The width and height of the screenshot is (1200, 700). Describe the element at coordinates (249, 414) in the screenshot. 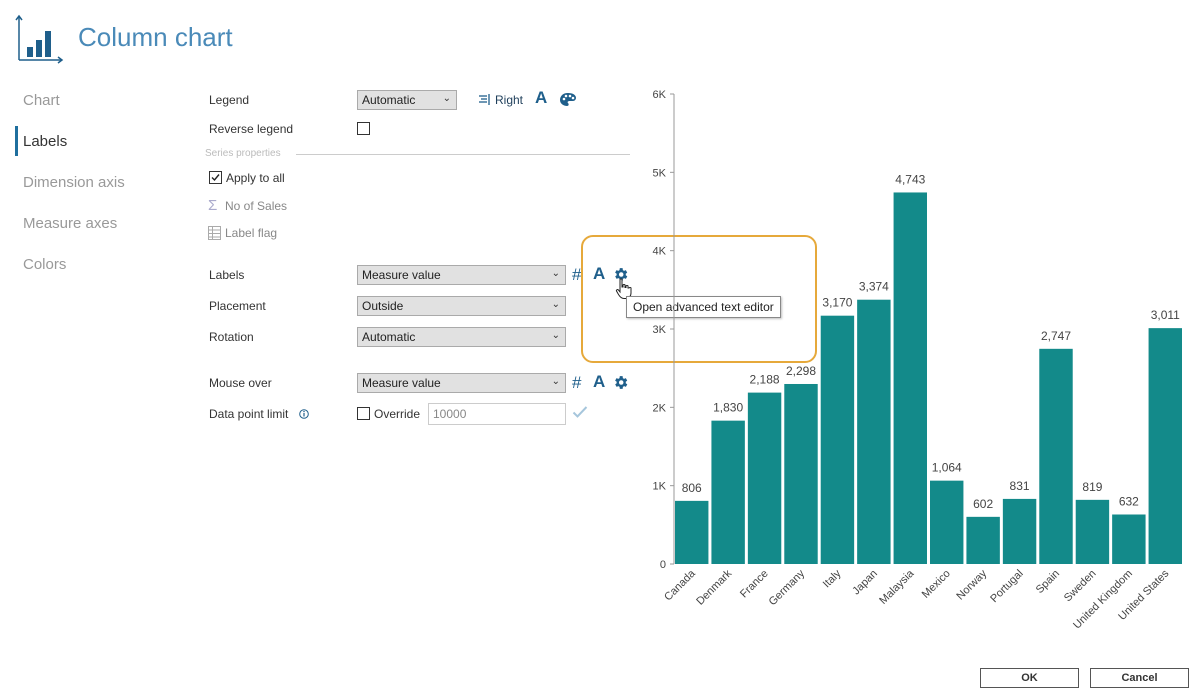

I see `data-point-limit-label: Data point limit` at that location.